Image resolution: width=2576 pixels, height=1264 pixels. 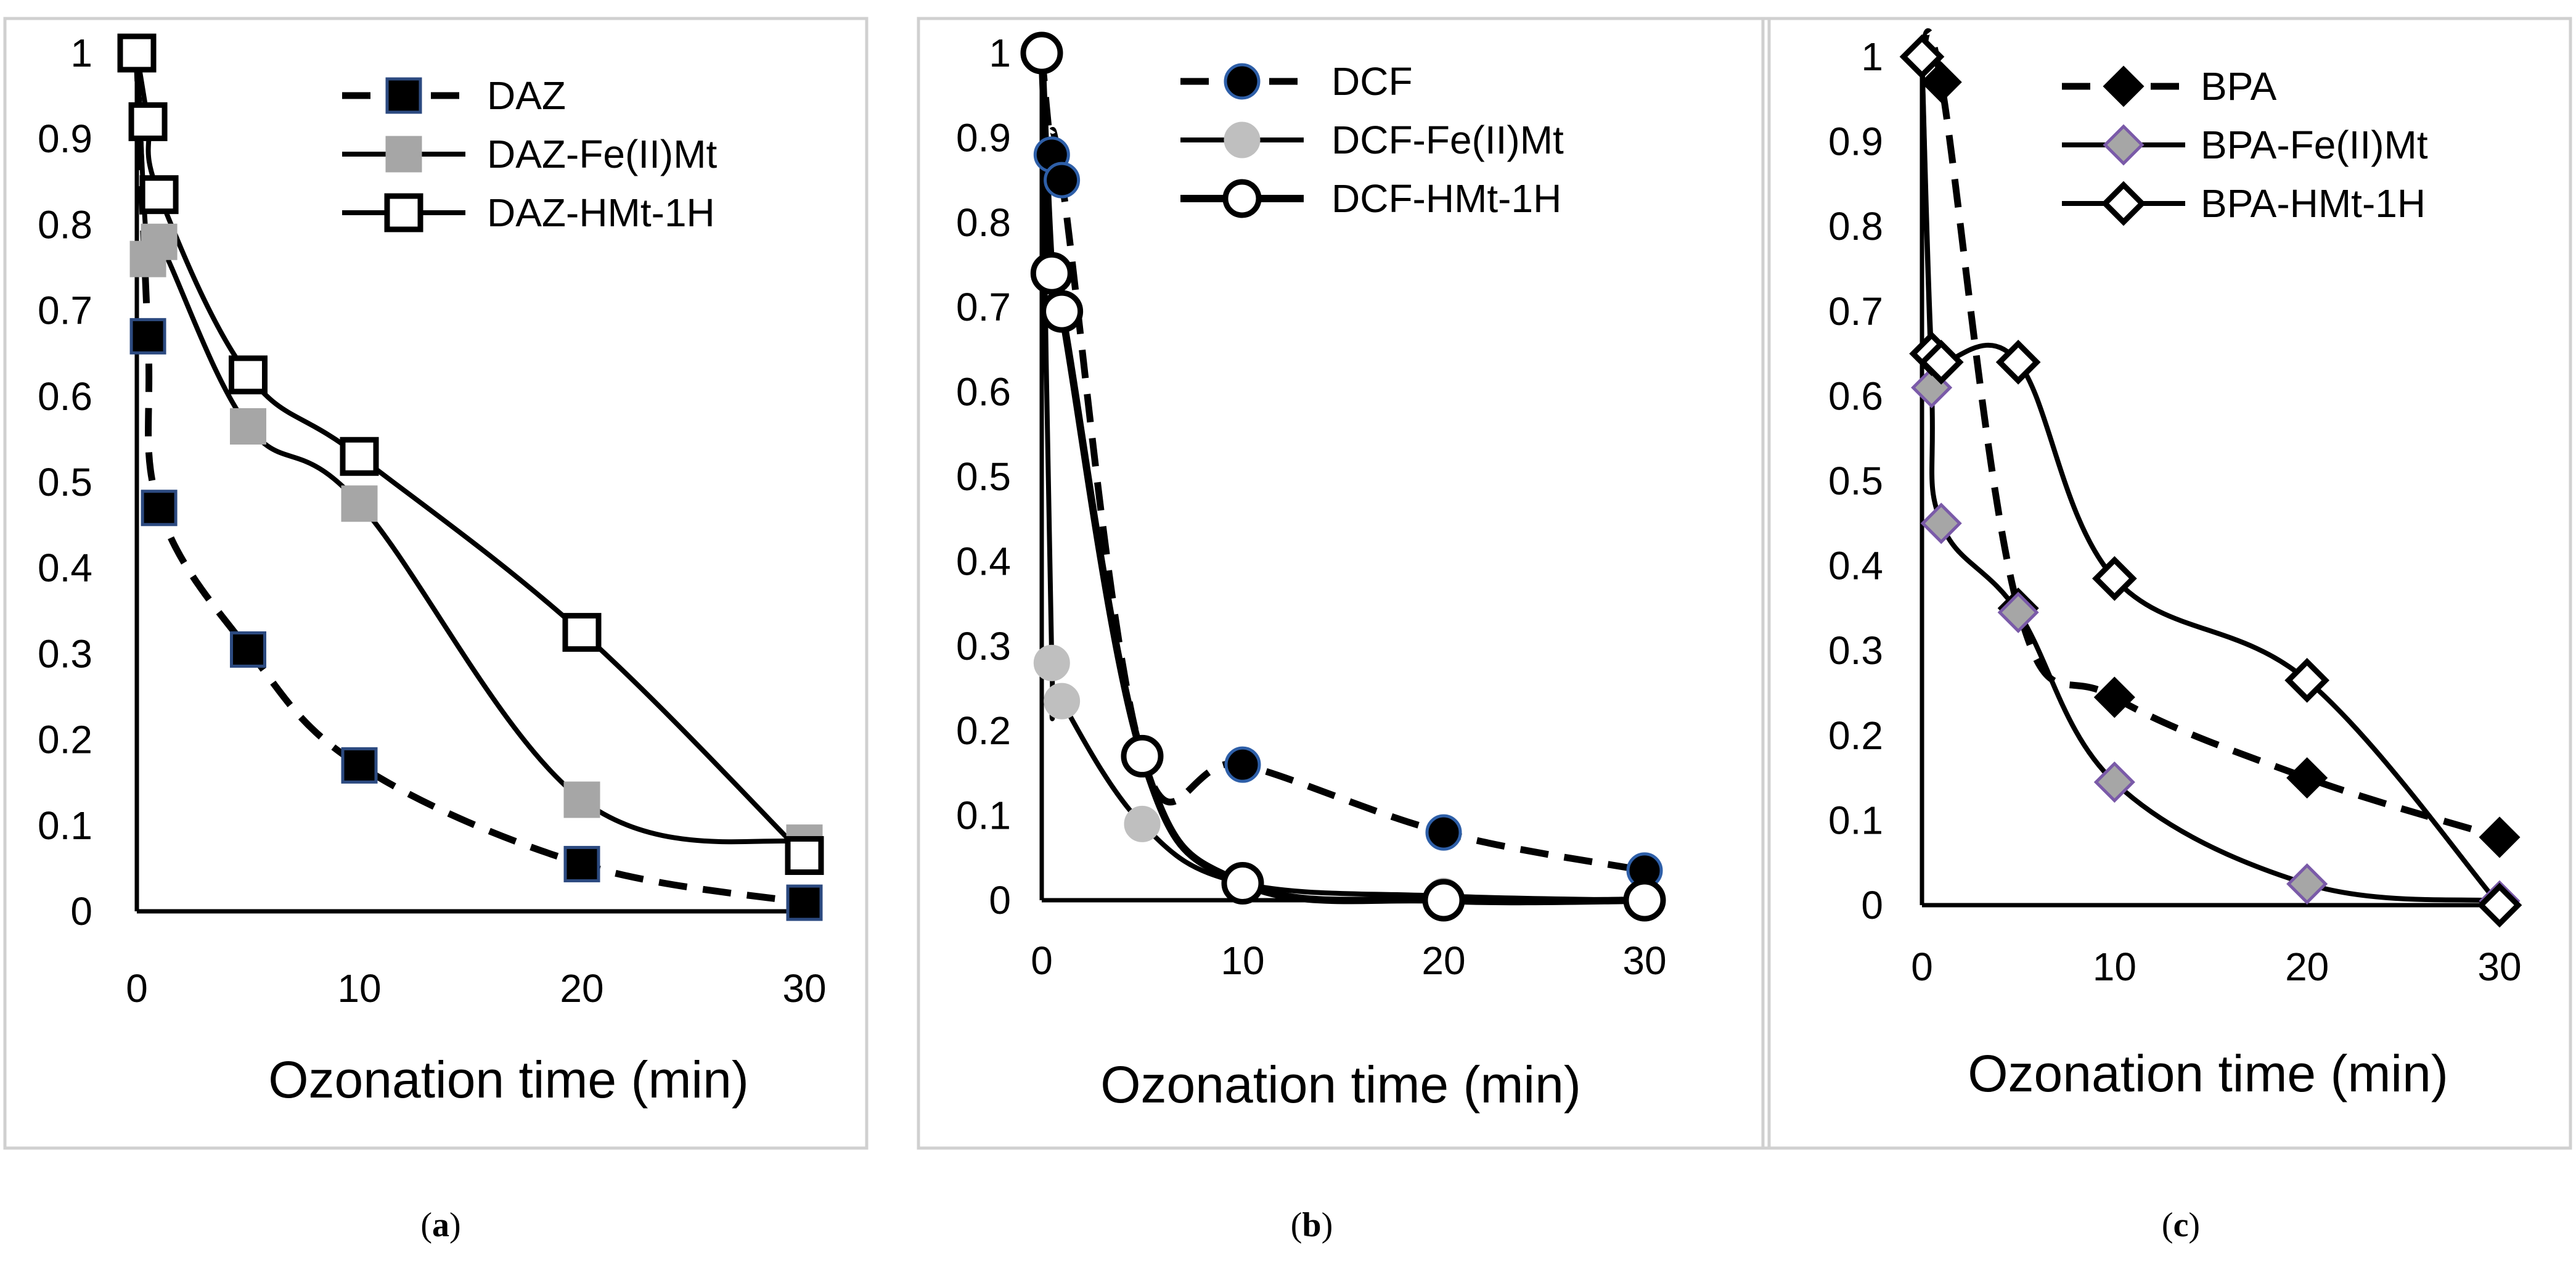 What do you see at coordinates (65, 396) in the screenshot?
I see `panel-a-ytick-label: 0.6` at bounding box center [65, 396].